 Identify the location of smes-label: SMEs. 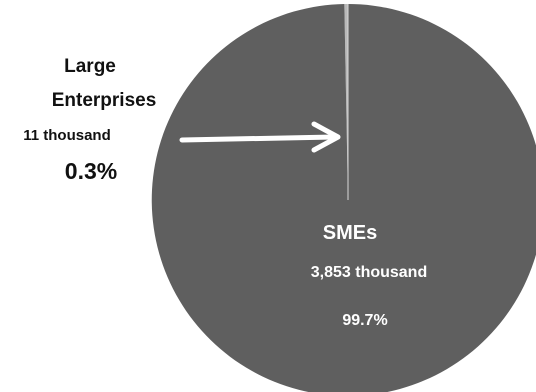
(350, 233).